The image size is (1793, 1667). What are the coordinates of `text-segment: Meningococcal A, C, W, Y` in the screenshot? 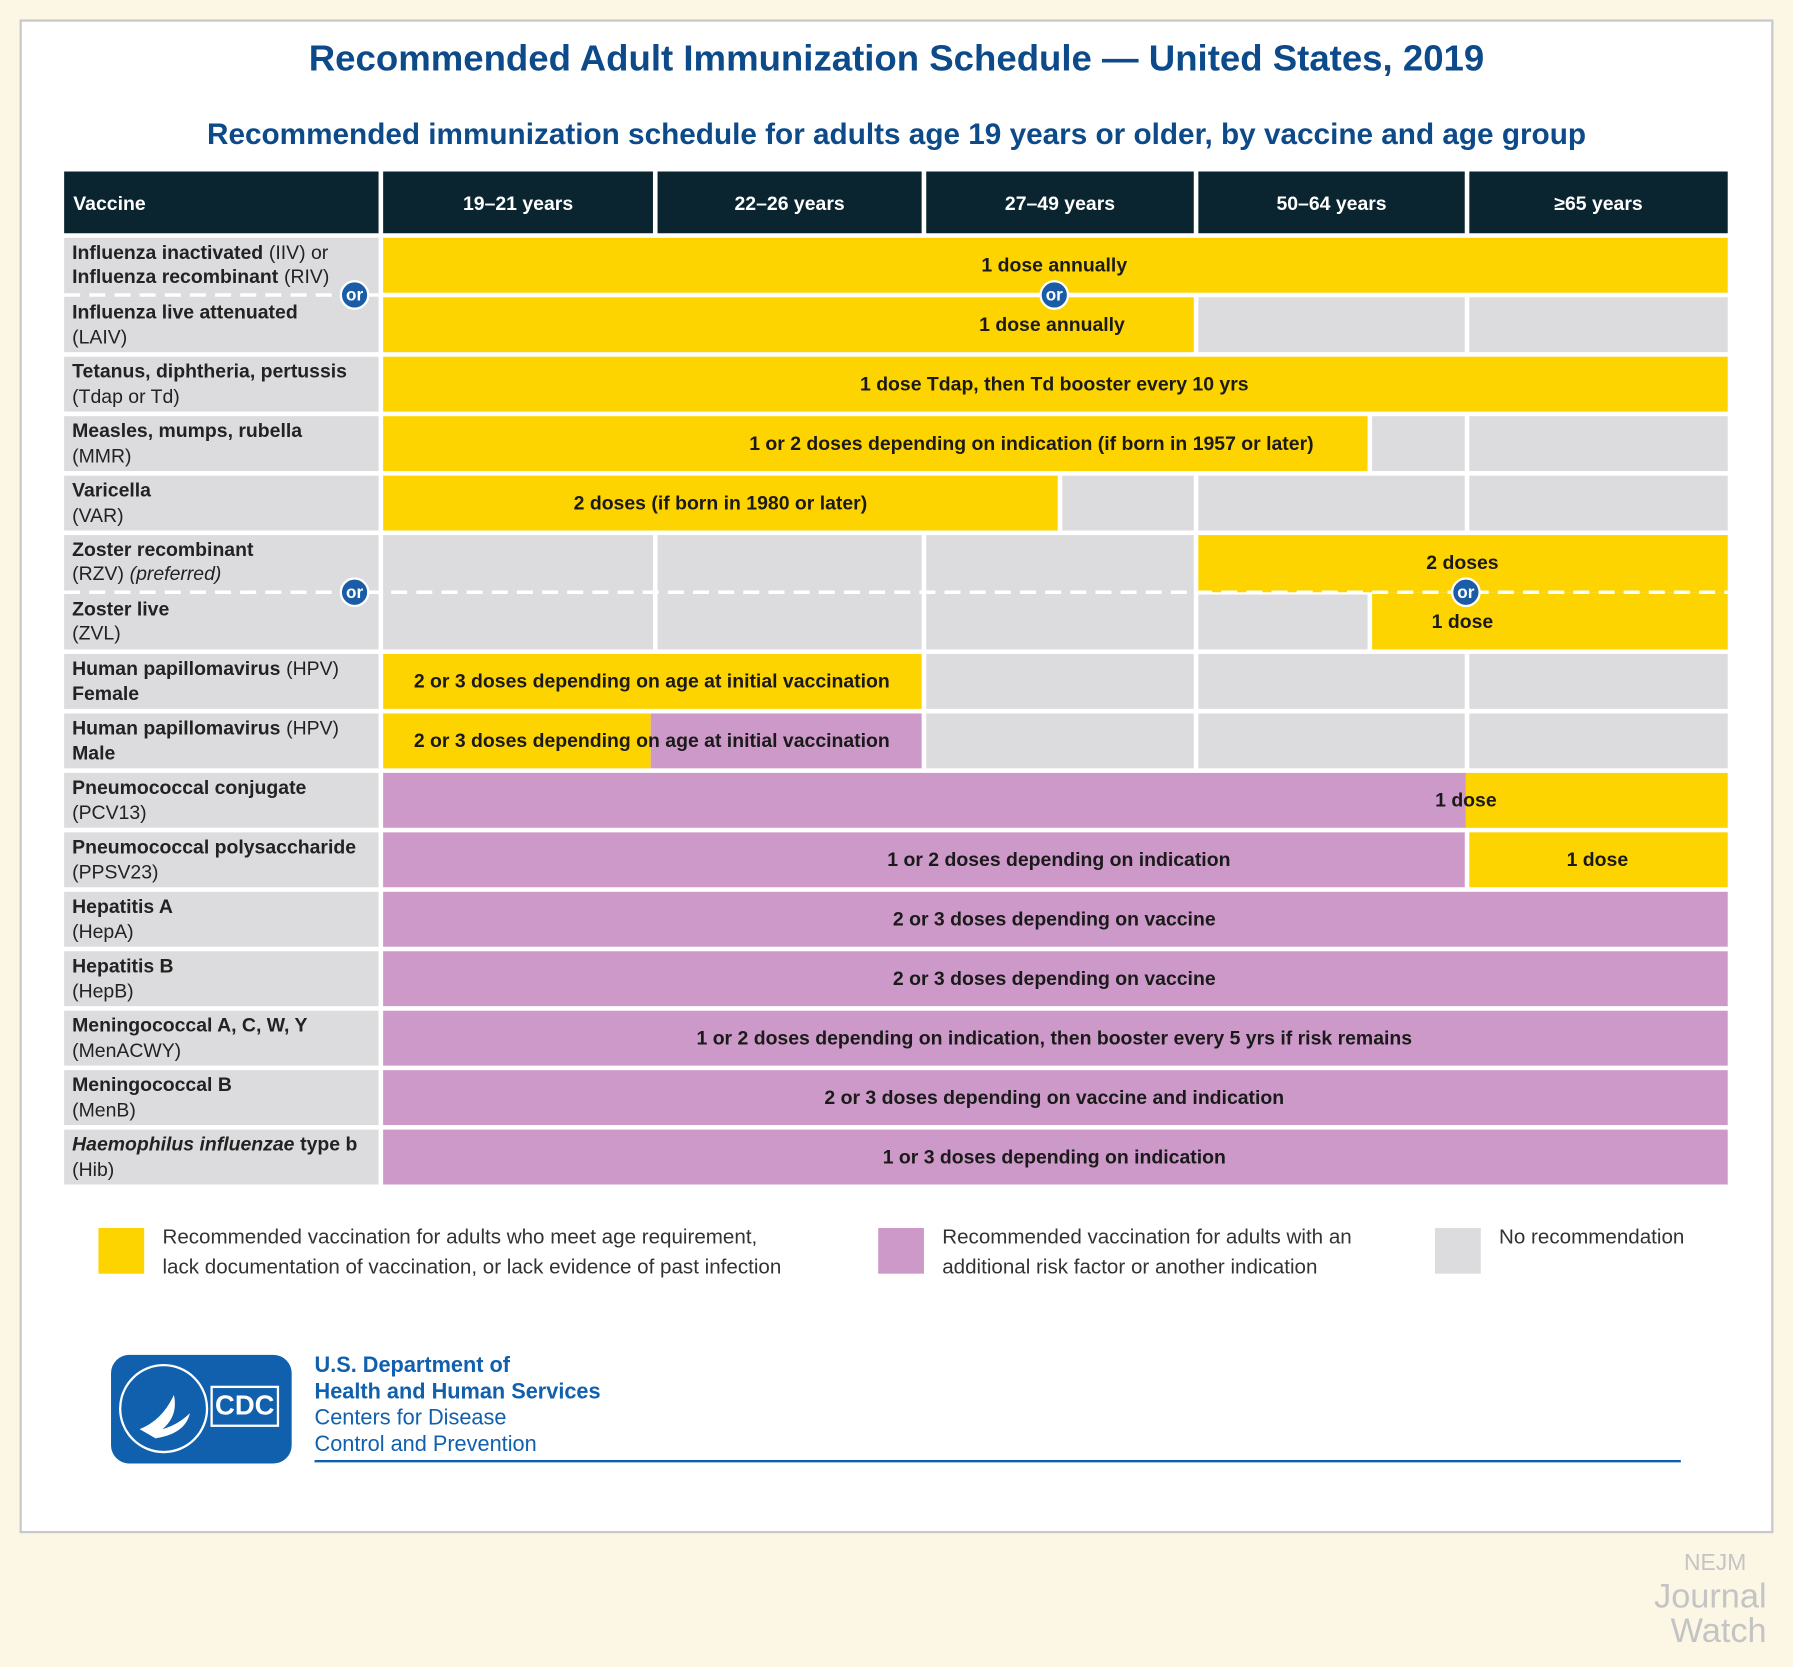 It's located at (189, 1026).